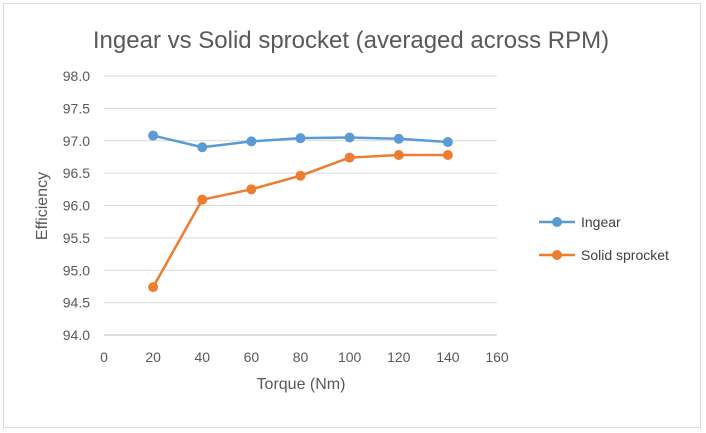 This screenshot has height=433, width=706. I want to click on x-tick-label: 20, so click(153, 357).